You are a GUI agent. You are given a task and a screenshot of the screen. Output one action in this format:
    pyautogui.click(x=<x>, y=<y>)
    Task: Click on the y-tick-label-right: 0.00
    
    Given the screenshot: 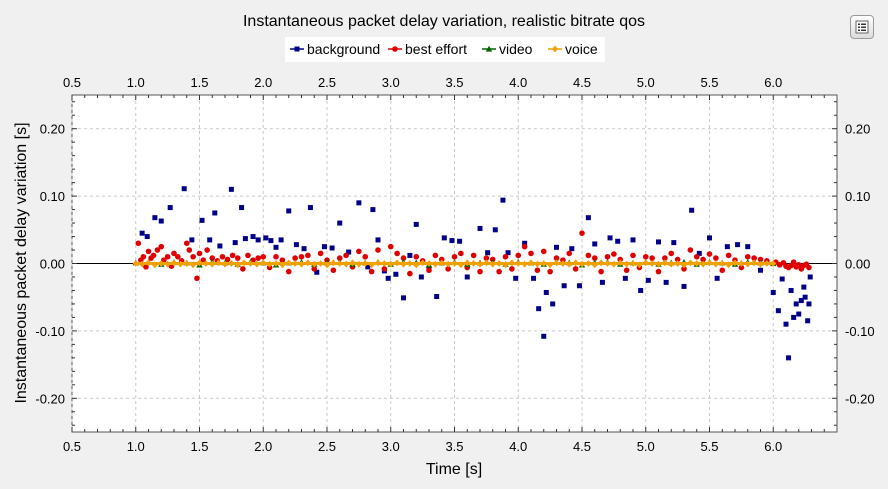 What is the action you would take?
    pyautogui.click(x=857, y=264)
    